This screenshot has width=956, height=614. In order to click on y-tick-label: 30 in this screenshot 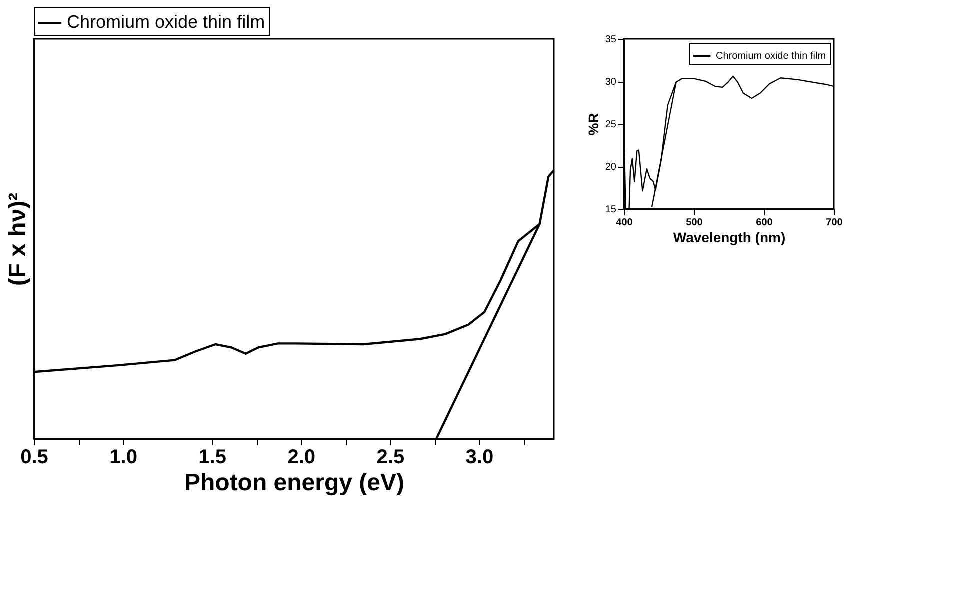, I will do `click(611, 82)`.